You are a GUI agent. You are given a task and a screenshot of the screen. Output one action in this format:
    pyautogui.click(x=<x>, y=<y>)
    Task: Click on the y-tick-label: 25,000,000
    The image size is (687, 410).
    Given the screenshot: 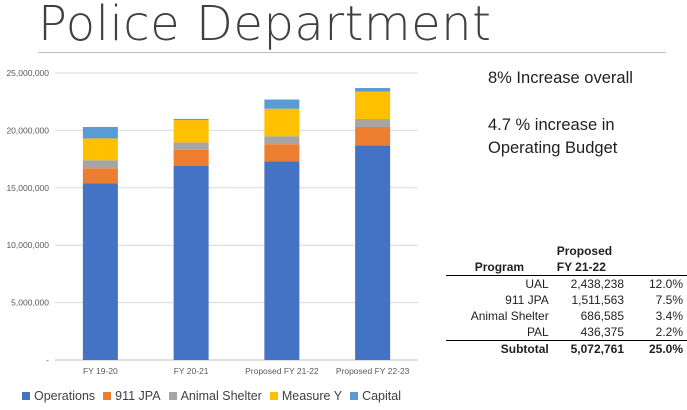 What is the action you would take?
    pyautogui.click(x=27, y=73)
    